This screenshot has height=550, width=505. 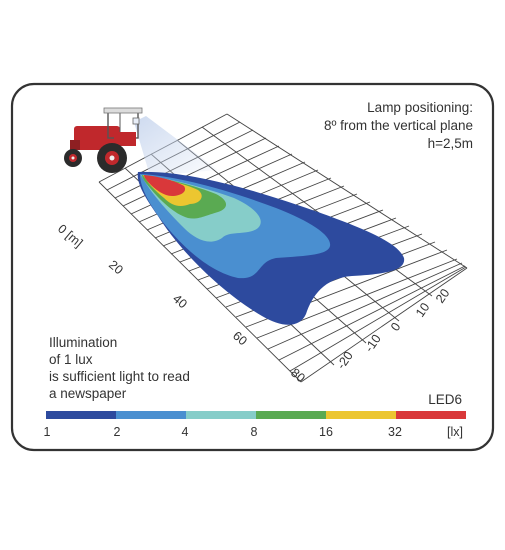 What do you see at coordinates (326, 432) in the screenshot?
I see `legend-tick-label: 16` at bounding box center [326, 432].